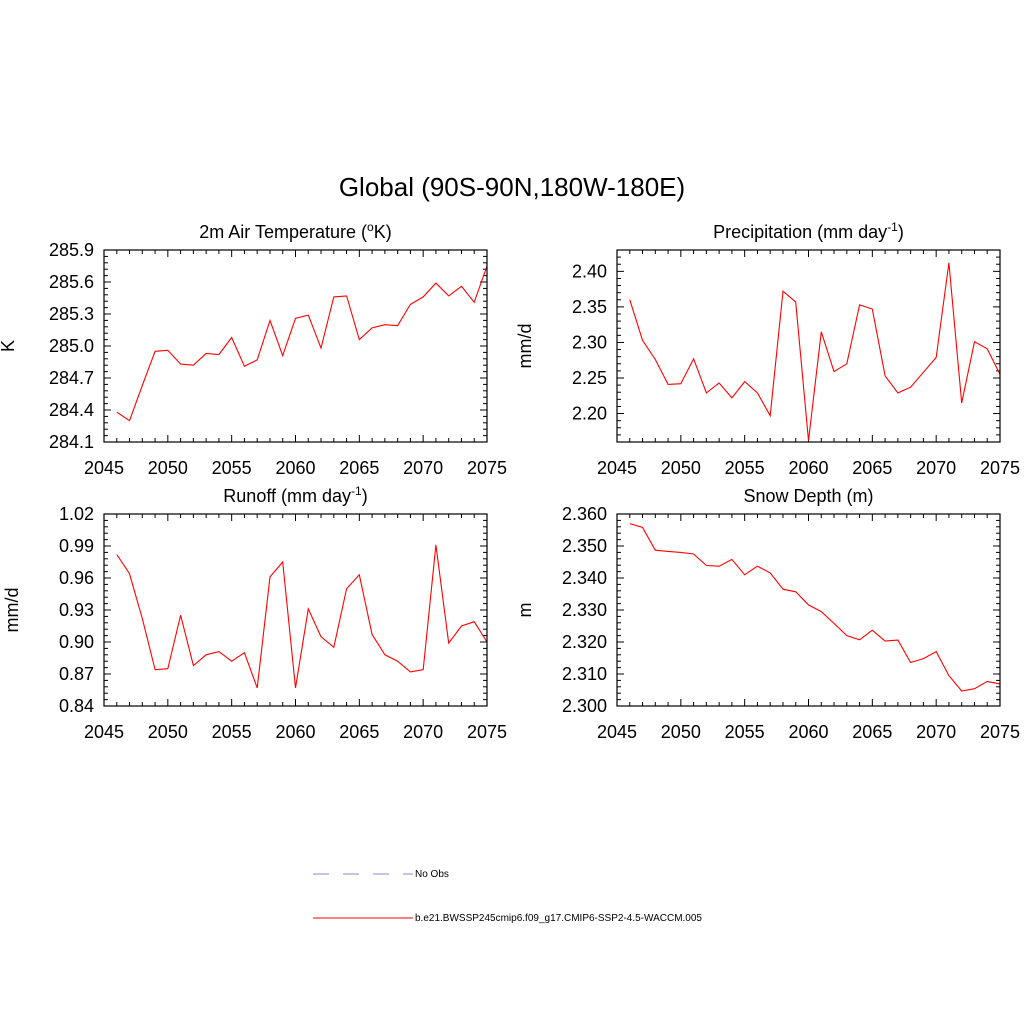  I want to click on y-tick-label: 2.360, so click(584, 514).